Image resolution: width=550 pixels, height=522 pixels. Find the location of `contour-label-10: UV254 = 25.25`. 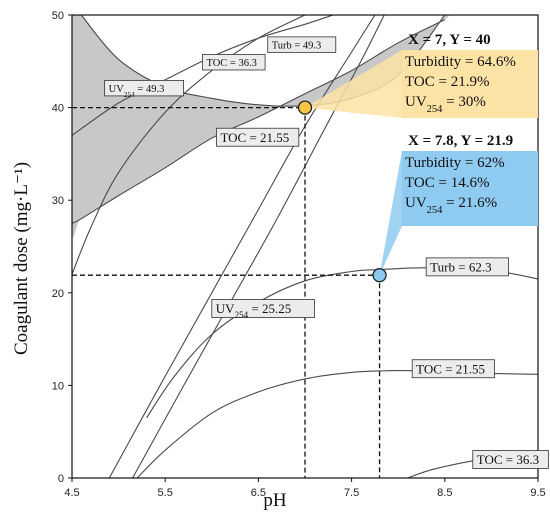

contour-label-10: UV254 = 25.25 is located at coordinates (254, 310).